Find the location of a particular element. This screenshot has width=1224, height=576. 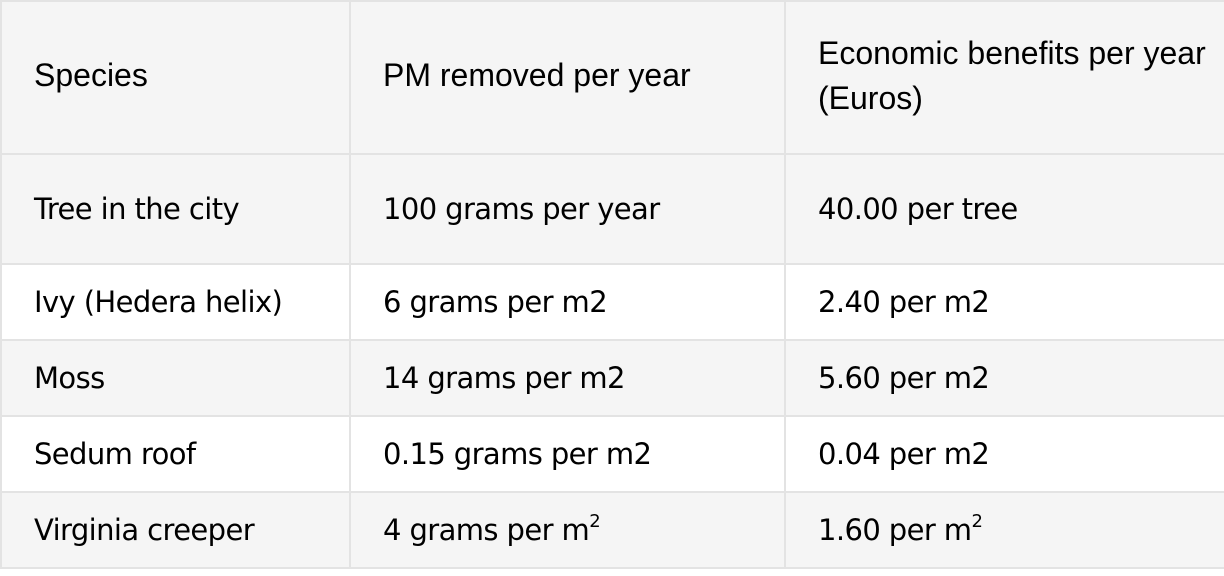

pm-removed-cell: 14 grams per m2 is located at coordinates (567, 378).